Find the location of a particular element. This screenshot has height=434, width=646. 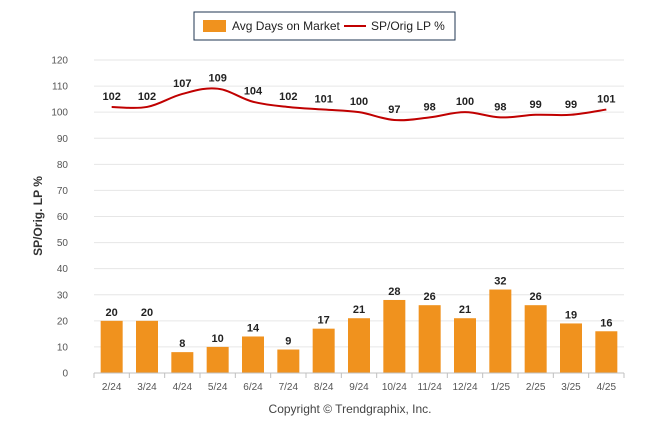

x-tick-label: 10/24 is located at coordinates (394, 387).